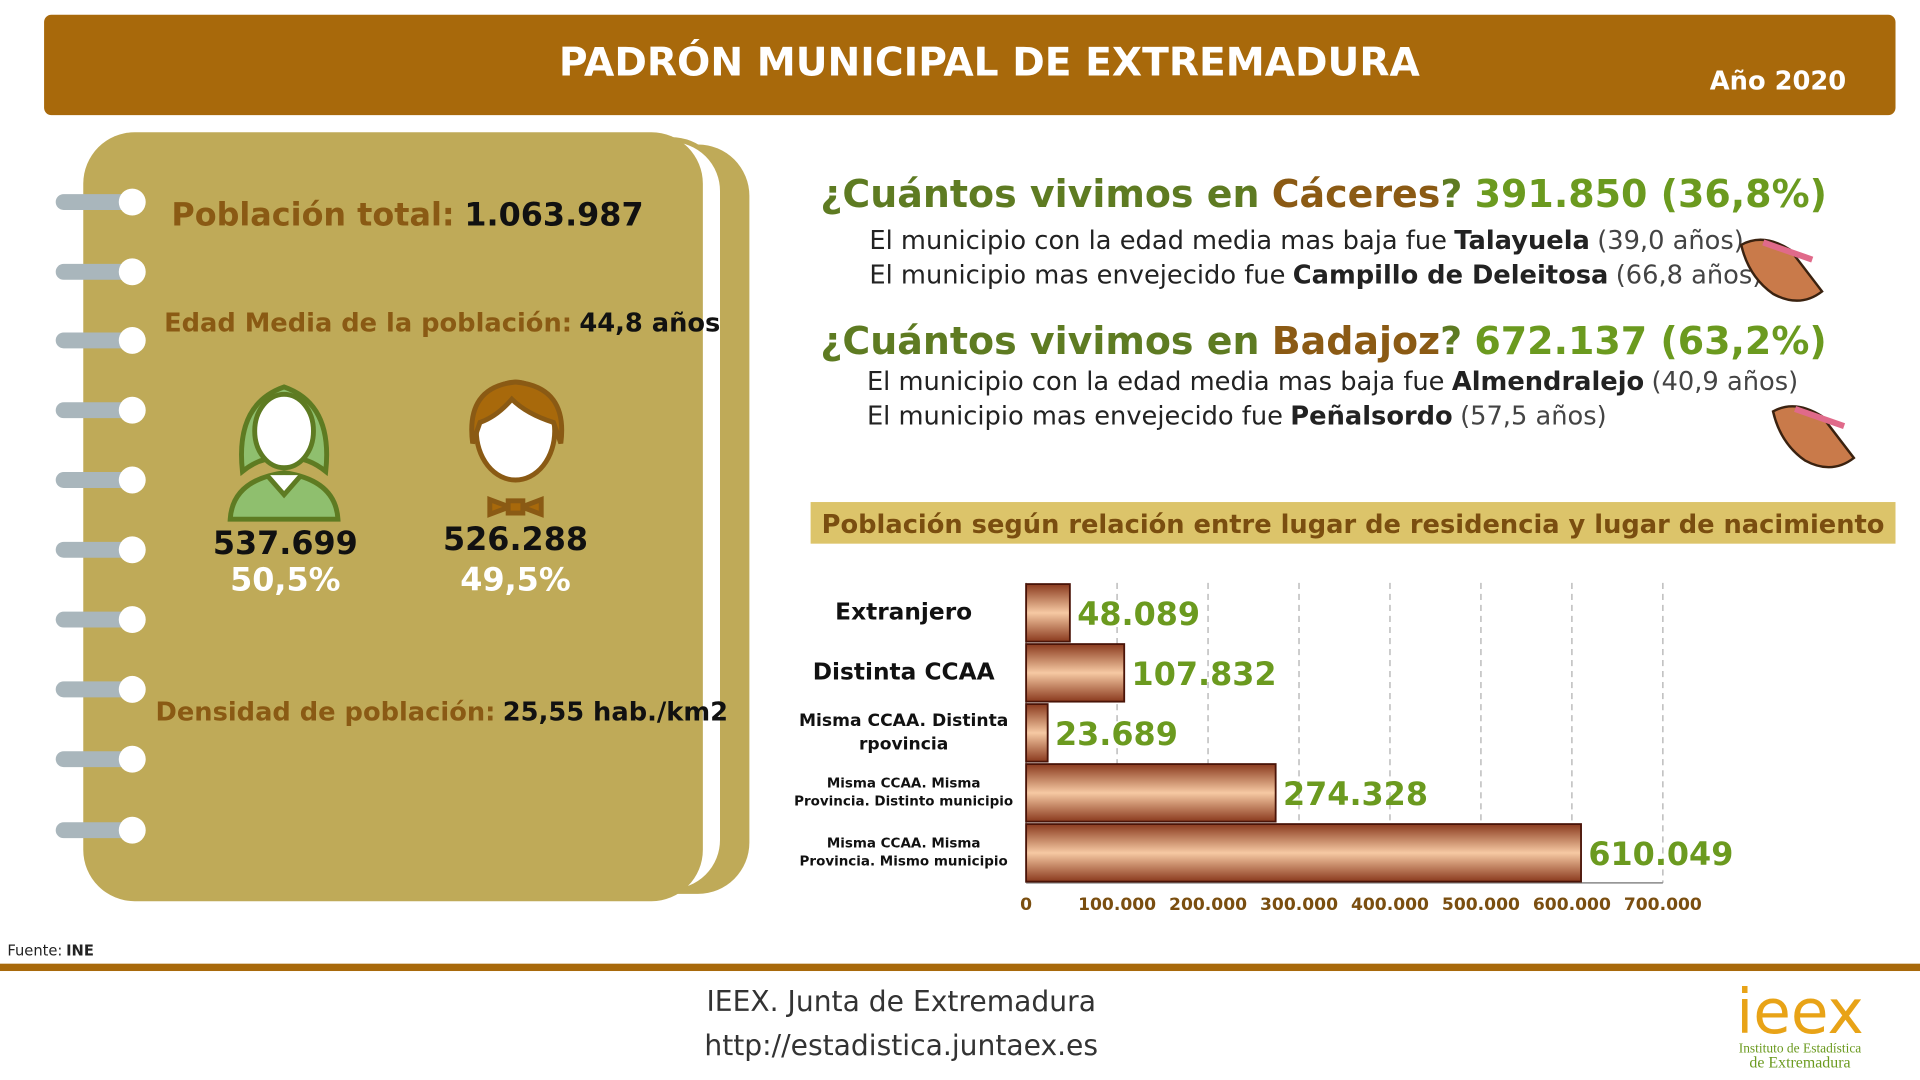 The width and height of the screenshot is (1920, 1080). I want to click on y-tick-label: Misma CCAA. Distinta rpovincia, so click(903, 732).